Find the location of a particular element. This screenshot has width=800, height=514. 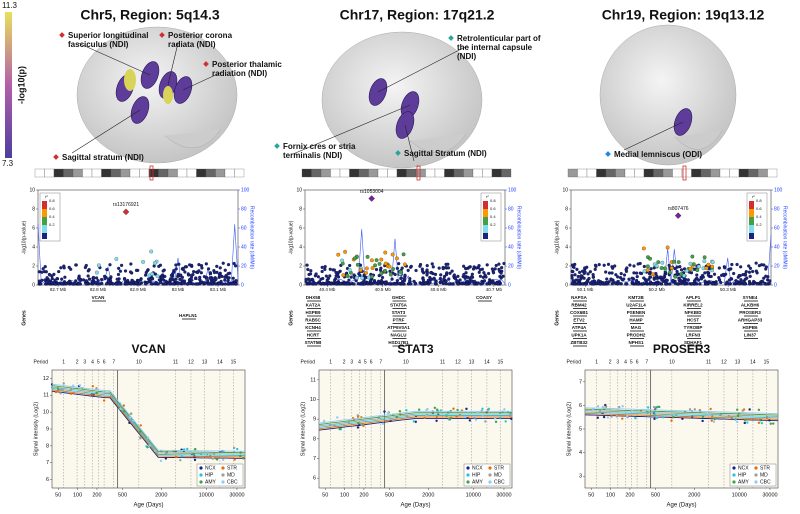

brain is located at coordinates (157, 95).